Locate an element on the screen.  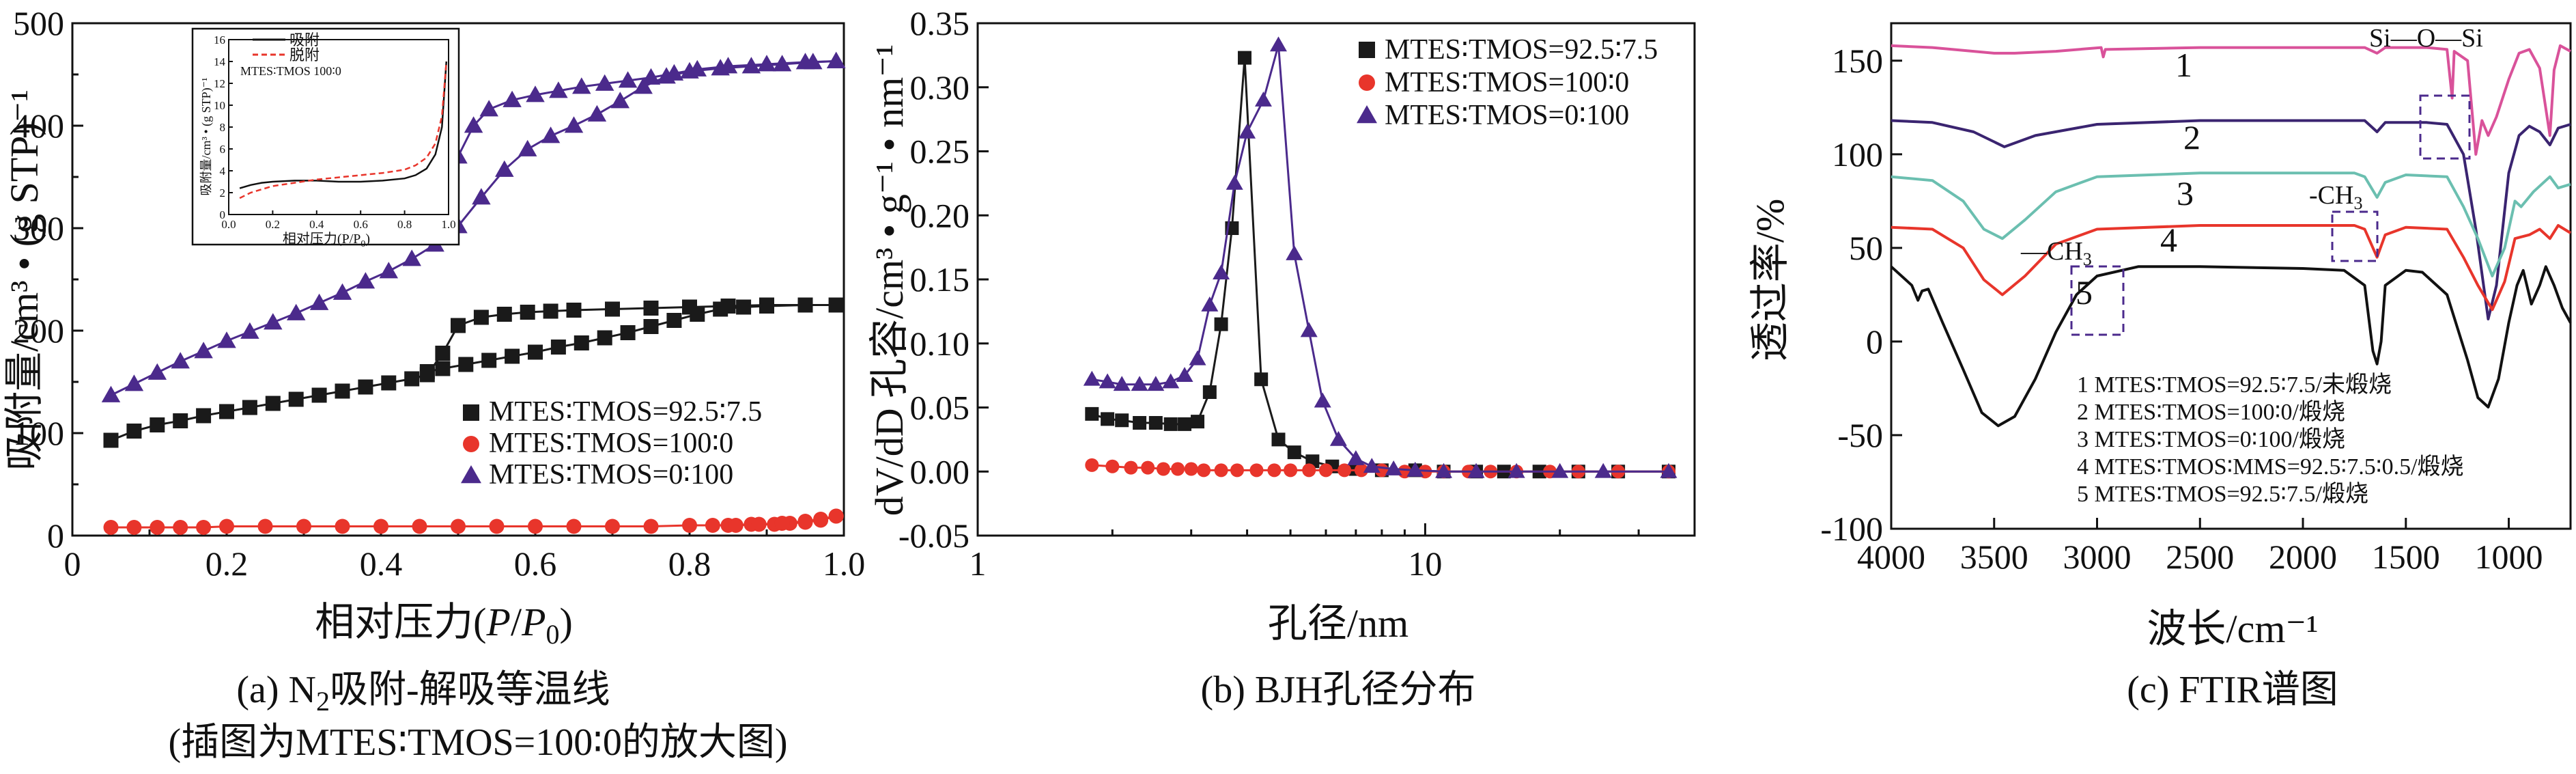
inset-desorption-line is located at coordinates (344, 130).